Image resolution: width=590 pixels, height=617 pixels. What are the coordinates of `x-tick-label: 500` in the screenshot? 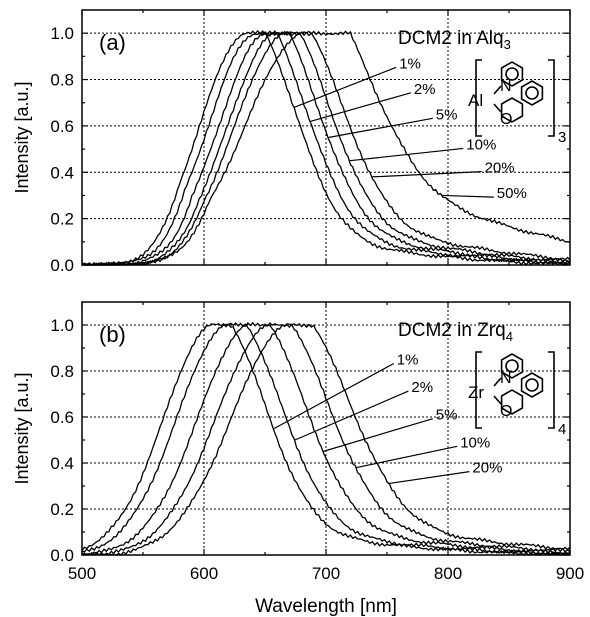 It's located at (82, 573).